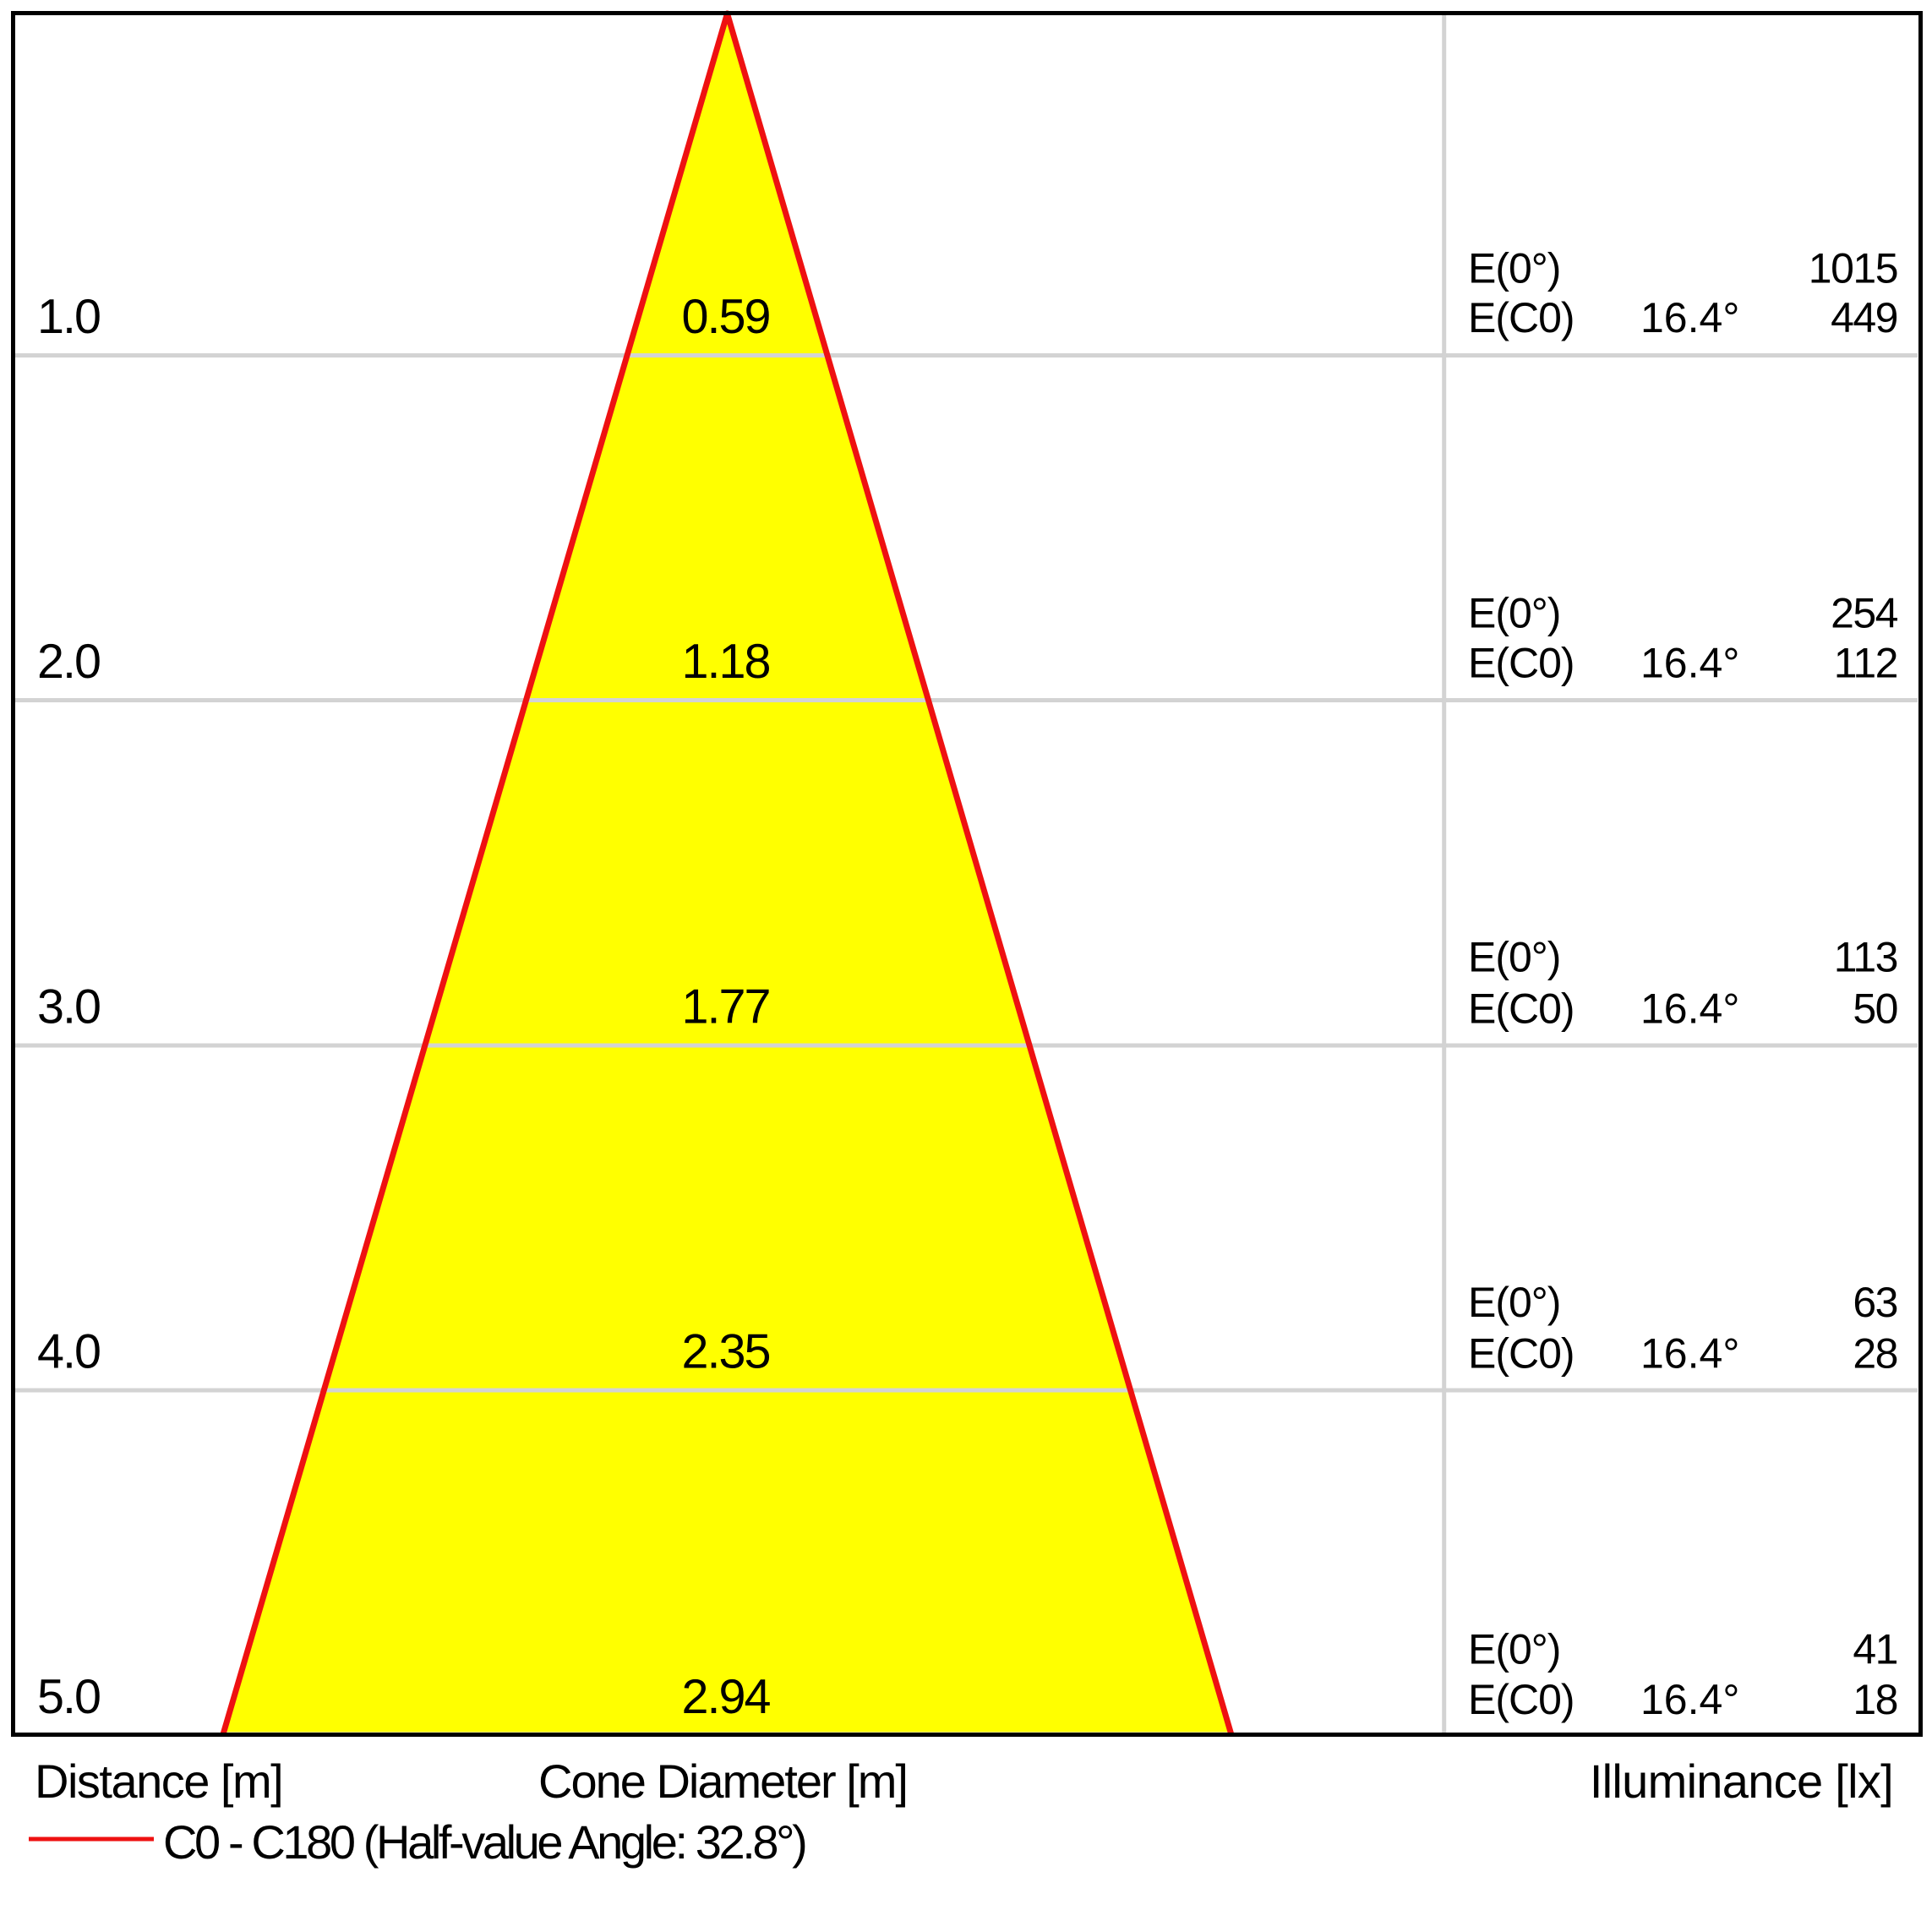 The width and height of the screenshot is (1932, 1932). What do you see at coordinates (722, 1781) in the screenshot?
I see `svg-text: Cone Diameter [m]` at bounding box center [722, 1781].